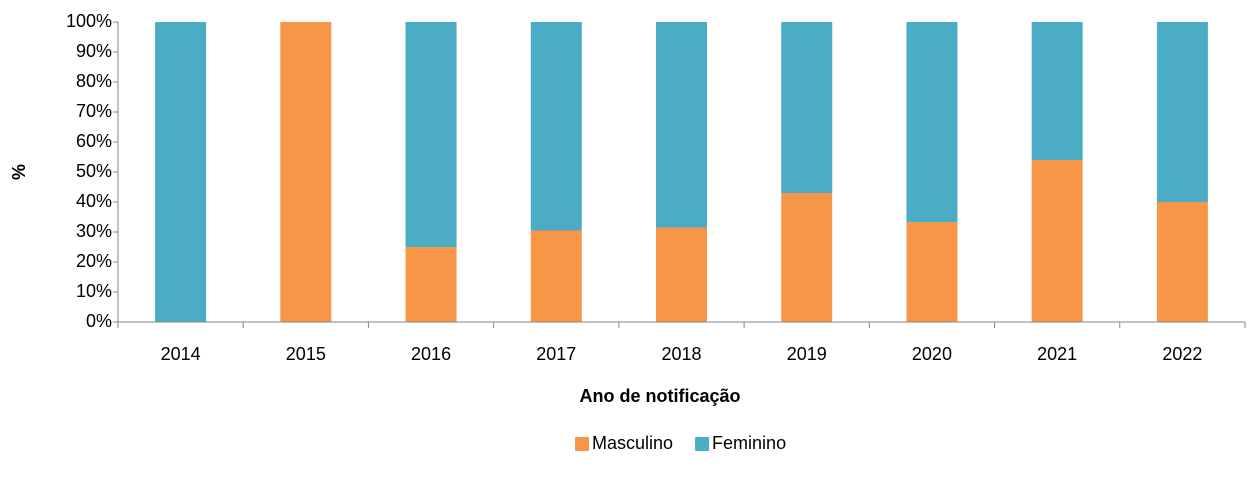 The height and width of the screenshot is (485, 1260). What do you see at coordinates (1182, 354) in the screenshot?
I see `x-tick-label: 2022` at bounding box center [1182, 354].